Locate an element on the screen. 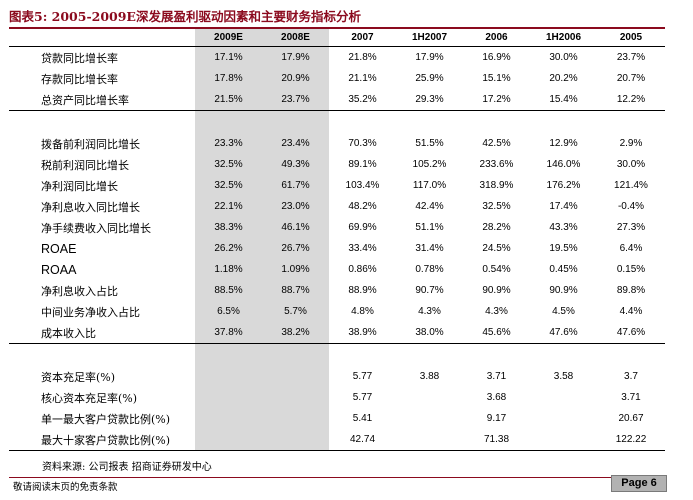 The image size is (693, 500). table-cell: 23.7% is located at coordinates (631, 57).